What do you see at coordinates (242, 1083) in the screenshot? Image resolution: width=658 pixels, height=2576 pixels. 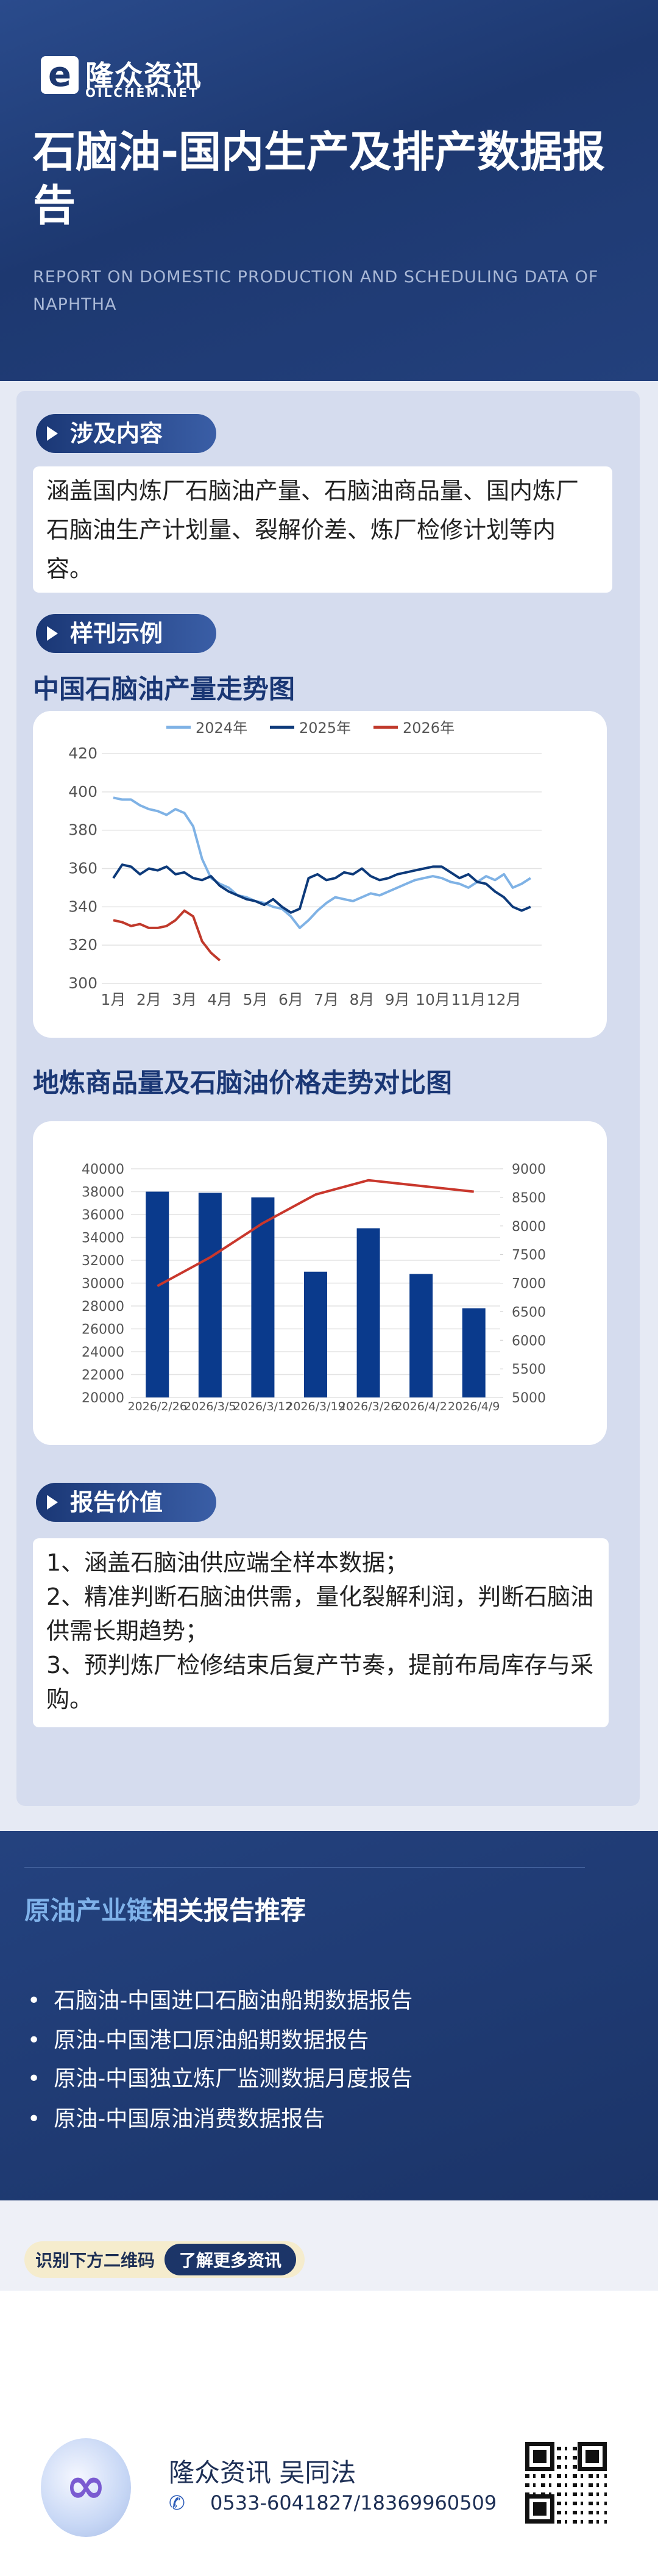 I see `chart-title: 地炼商品量及石脑油价格走势对比图` at bounding box center [242, 1083].